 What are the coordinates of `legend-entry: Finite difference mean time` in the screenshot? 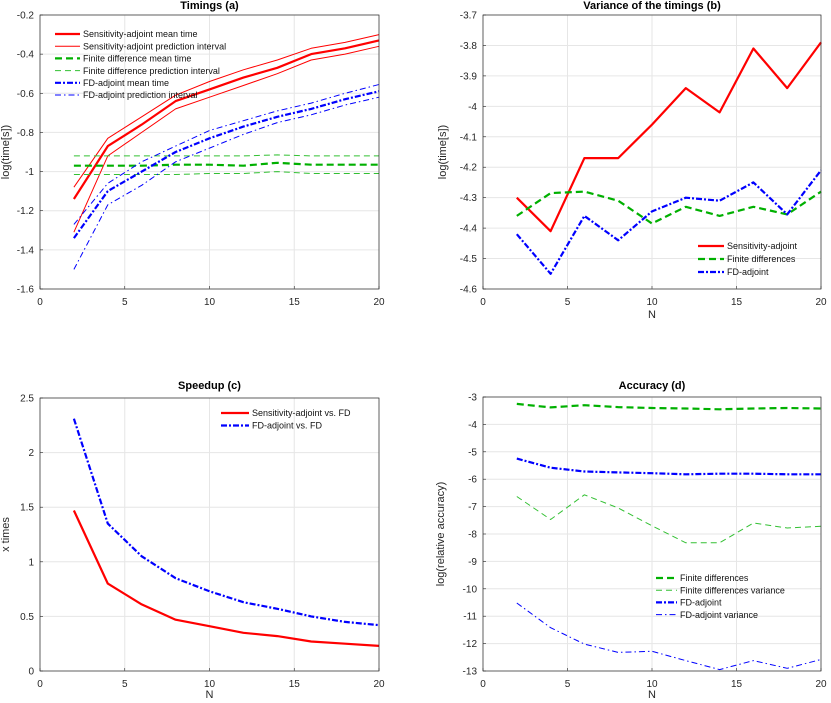 It's located at (137, 59).